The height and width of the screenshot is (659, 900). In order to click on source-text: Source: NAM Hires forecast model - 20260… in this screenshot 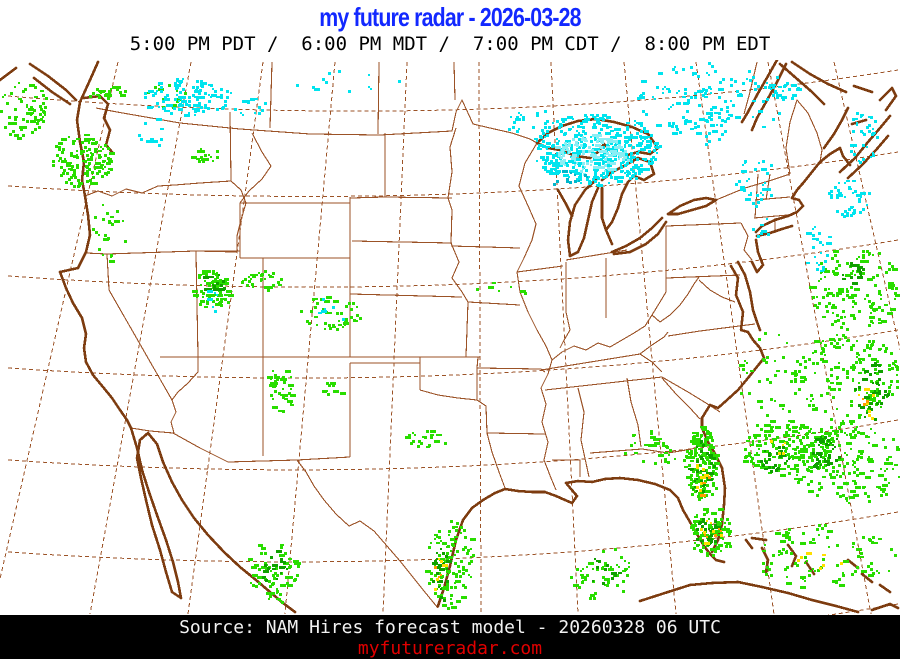, I will do `click(450, 627)`.